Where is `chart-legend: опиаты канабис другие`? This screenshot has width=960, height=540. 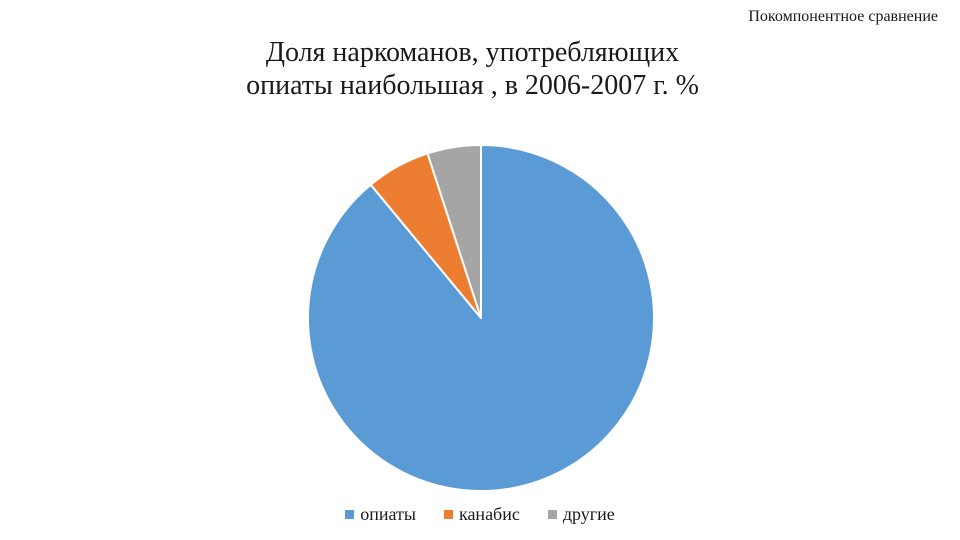
chart-legend: опиаты канабис другие is located at coordinates (480, 514).